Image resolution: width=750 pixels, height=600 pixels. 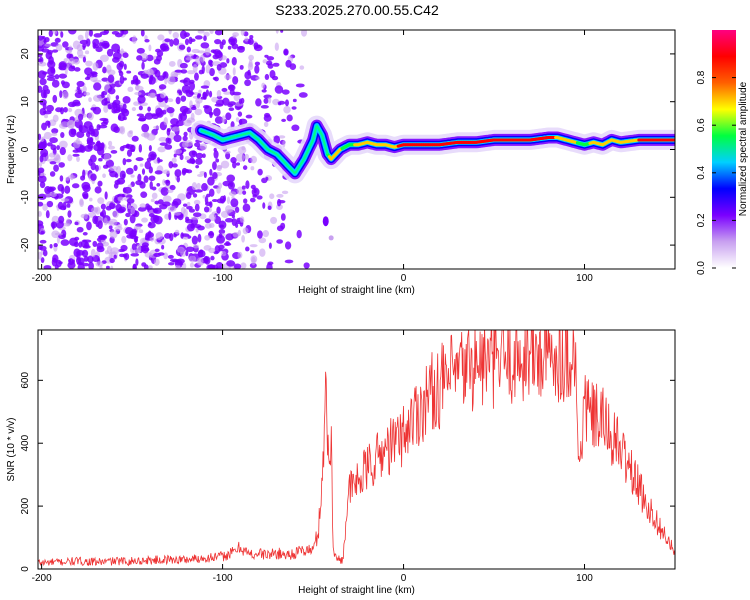 What do you see at coordinates (356, 590) in the screenshot?
I see `snr-xlabel: Height of straight line (km)` at bounding box center [356, 590].